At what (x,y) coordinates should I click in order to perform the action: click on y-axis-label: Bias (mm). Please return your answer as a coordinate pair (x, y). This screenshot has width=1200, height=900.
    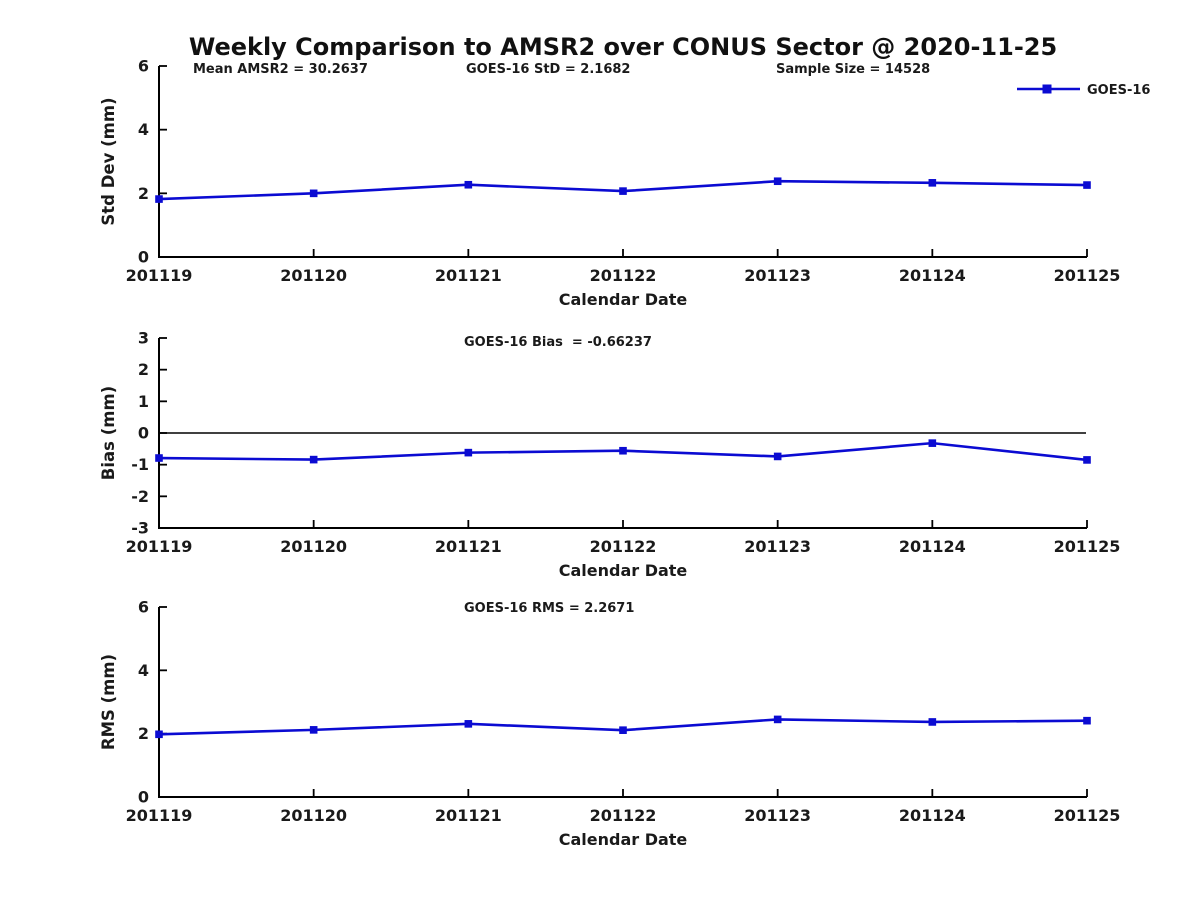
    Looking at the image, I should click on (108, 433).